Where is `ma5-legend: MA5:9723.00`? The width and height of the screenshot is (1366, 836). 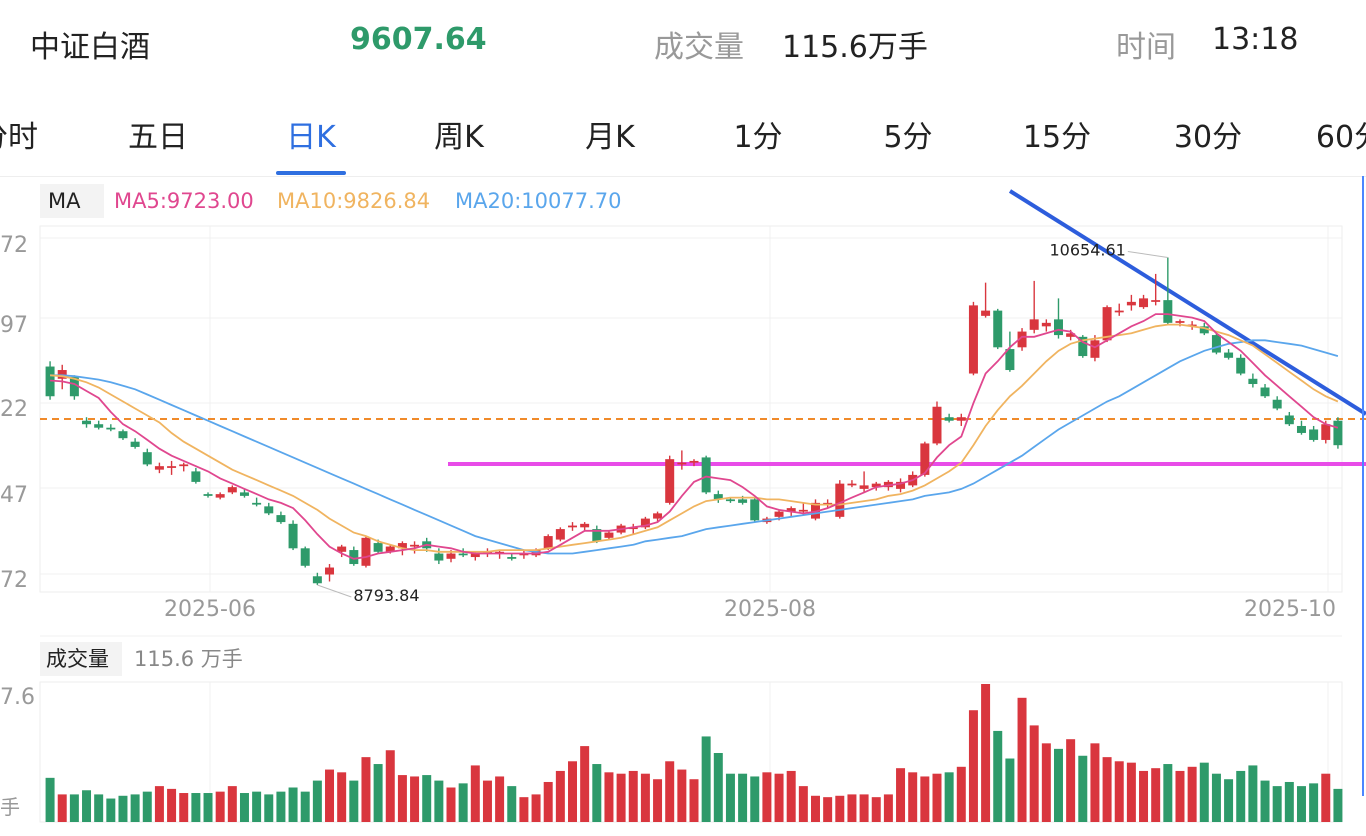
ma5-legend: MA5:9723.00 is located at coordinates (184, 201).